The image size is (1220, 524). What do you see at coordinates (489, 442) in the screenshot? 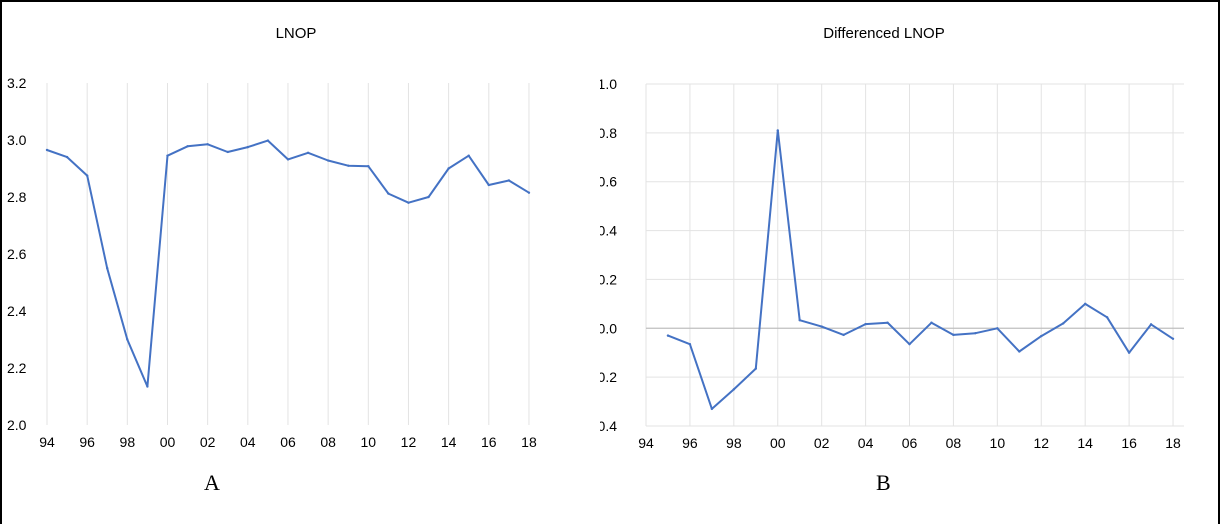
I see `chart-a-x-tick-label: 16` at bounding box center [489, 442].